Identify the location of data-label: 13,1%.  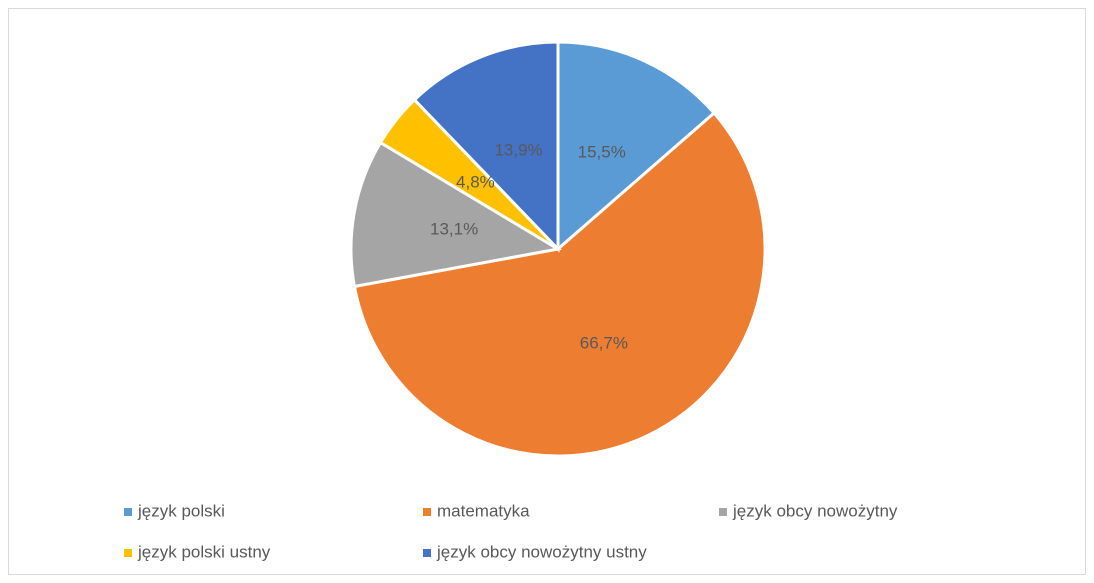
(454, 229).